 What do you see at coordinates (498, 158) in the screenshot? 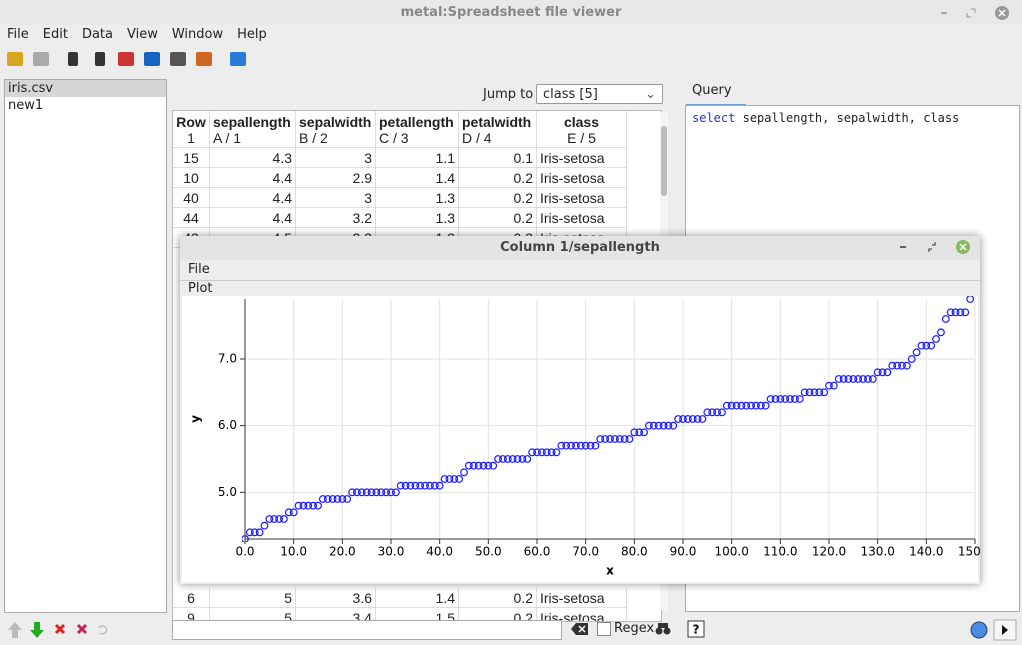
I see `table-cell: 0.1` at bounding box center [498, 158].